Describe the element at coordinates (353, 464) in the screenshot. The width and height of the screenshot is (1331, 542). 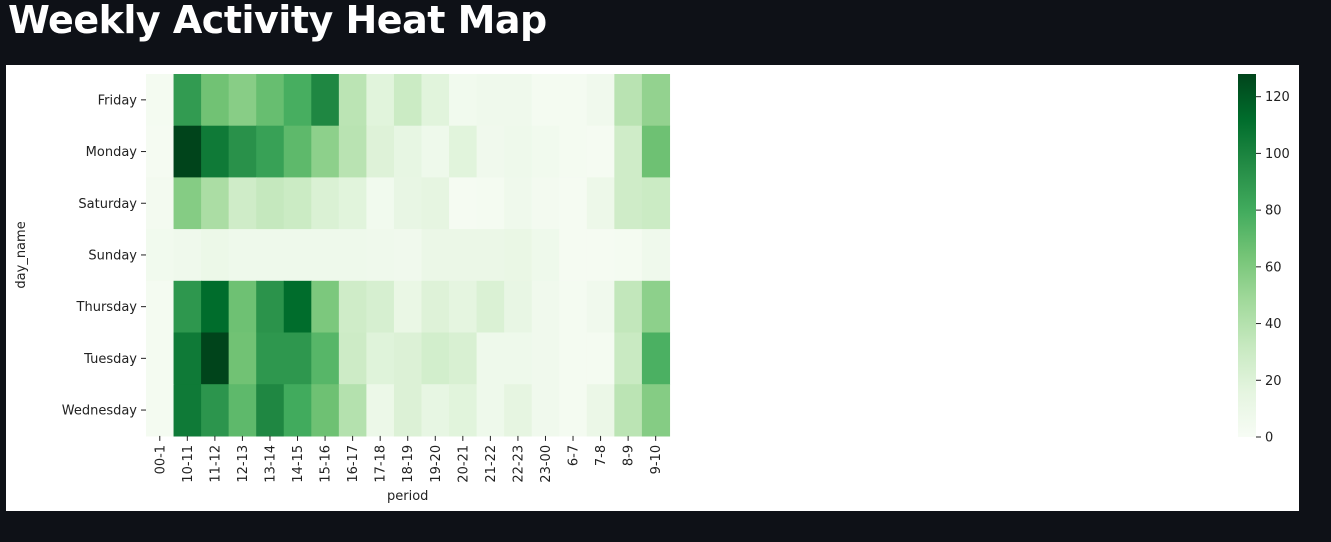
I see `x-tick-label: 16-17` at that location.